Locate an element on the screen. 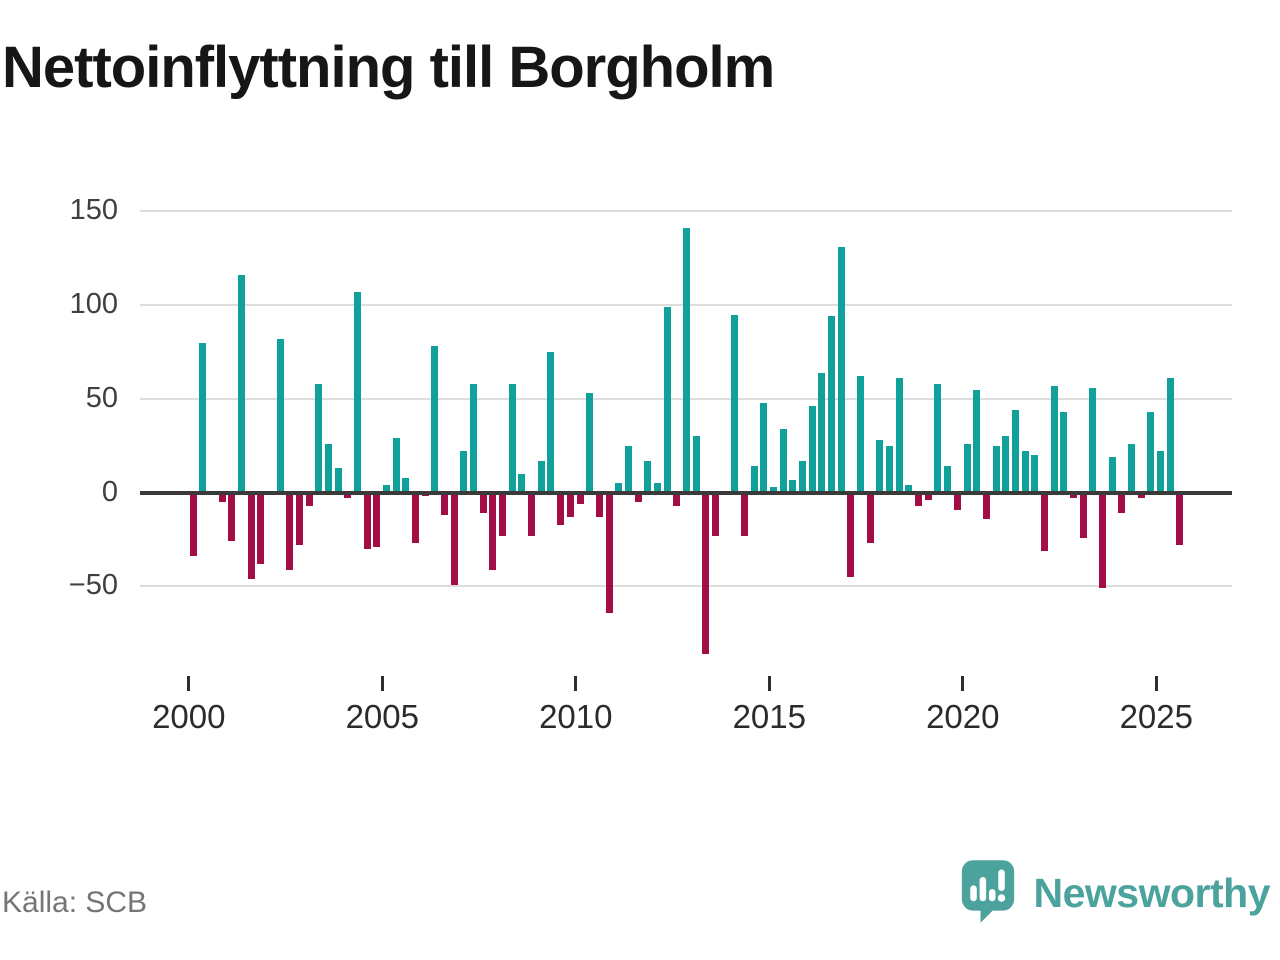  bar-2009-q1 is located at coordinates (541, 476).